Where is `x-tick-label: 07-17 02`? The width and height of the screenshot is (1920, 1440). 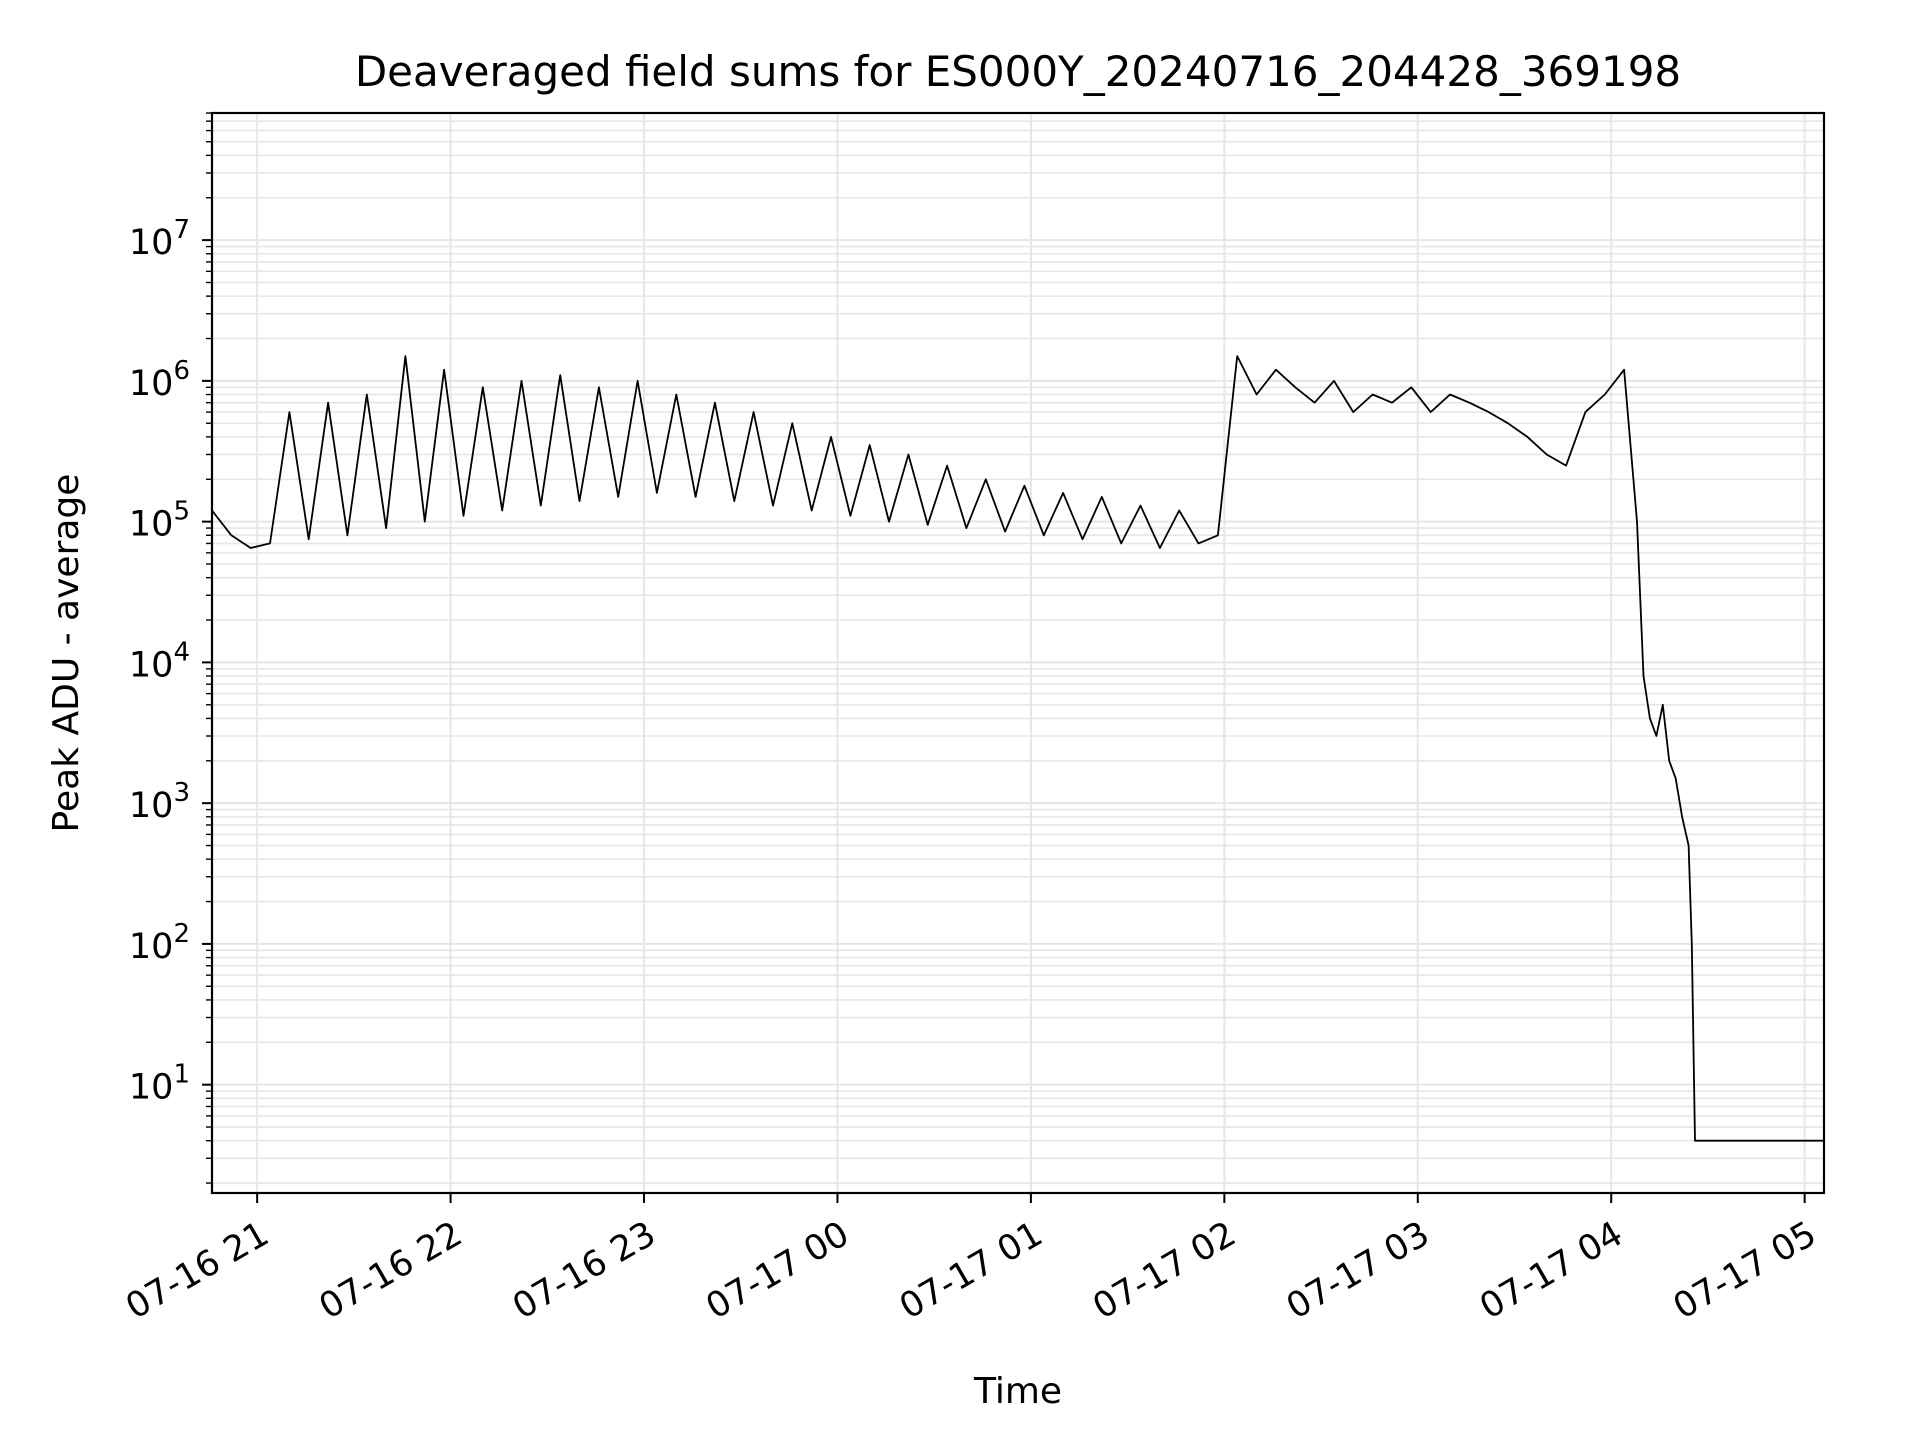
x-tick-label: 07-17 02 is located at coordinates (1165, 1270).